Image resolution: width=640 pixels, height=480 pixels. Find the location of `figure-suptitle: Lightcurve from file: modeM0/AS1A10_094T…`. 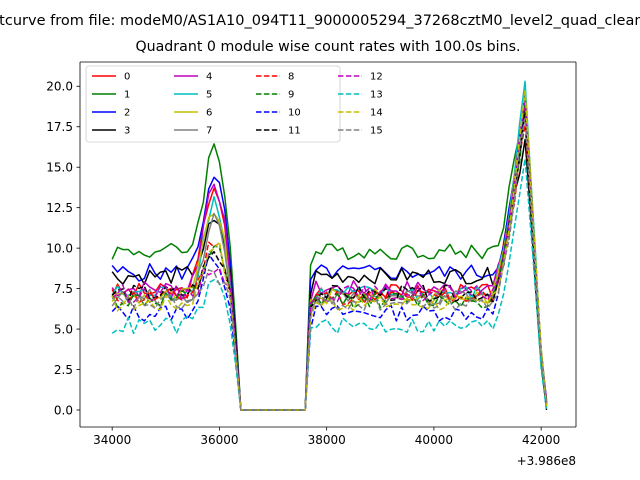

figure-suptitle: Lightcurve from file: modeM0/AS1A10_094T… is located at coordinates (320, 21).